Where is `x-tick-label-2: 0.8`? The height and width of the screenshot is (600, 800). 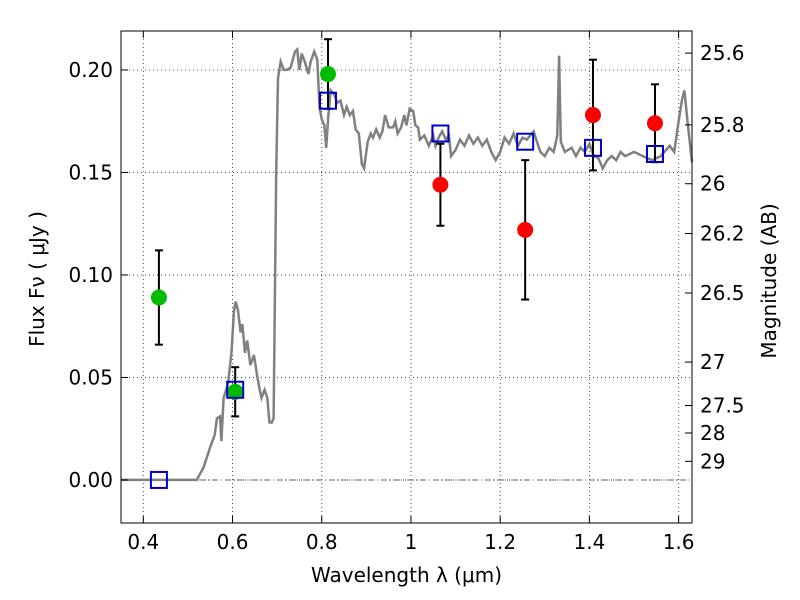 x-tick-label-2: 0.8 is located at coordinates (322, 542).